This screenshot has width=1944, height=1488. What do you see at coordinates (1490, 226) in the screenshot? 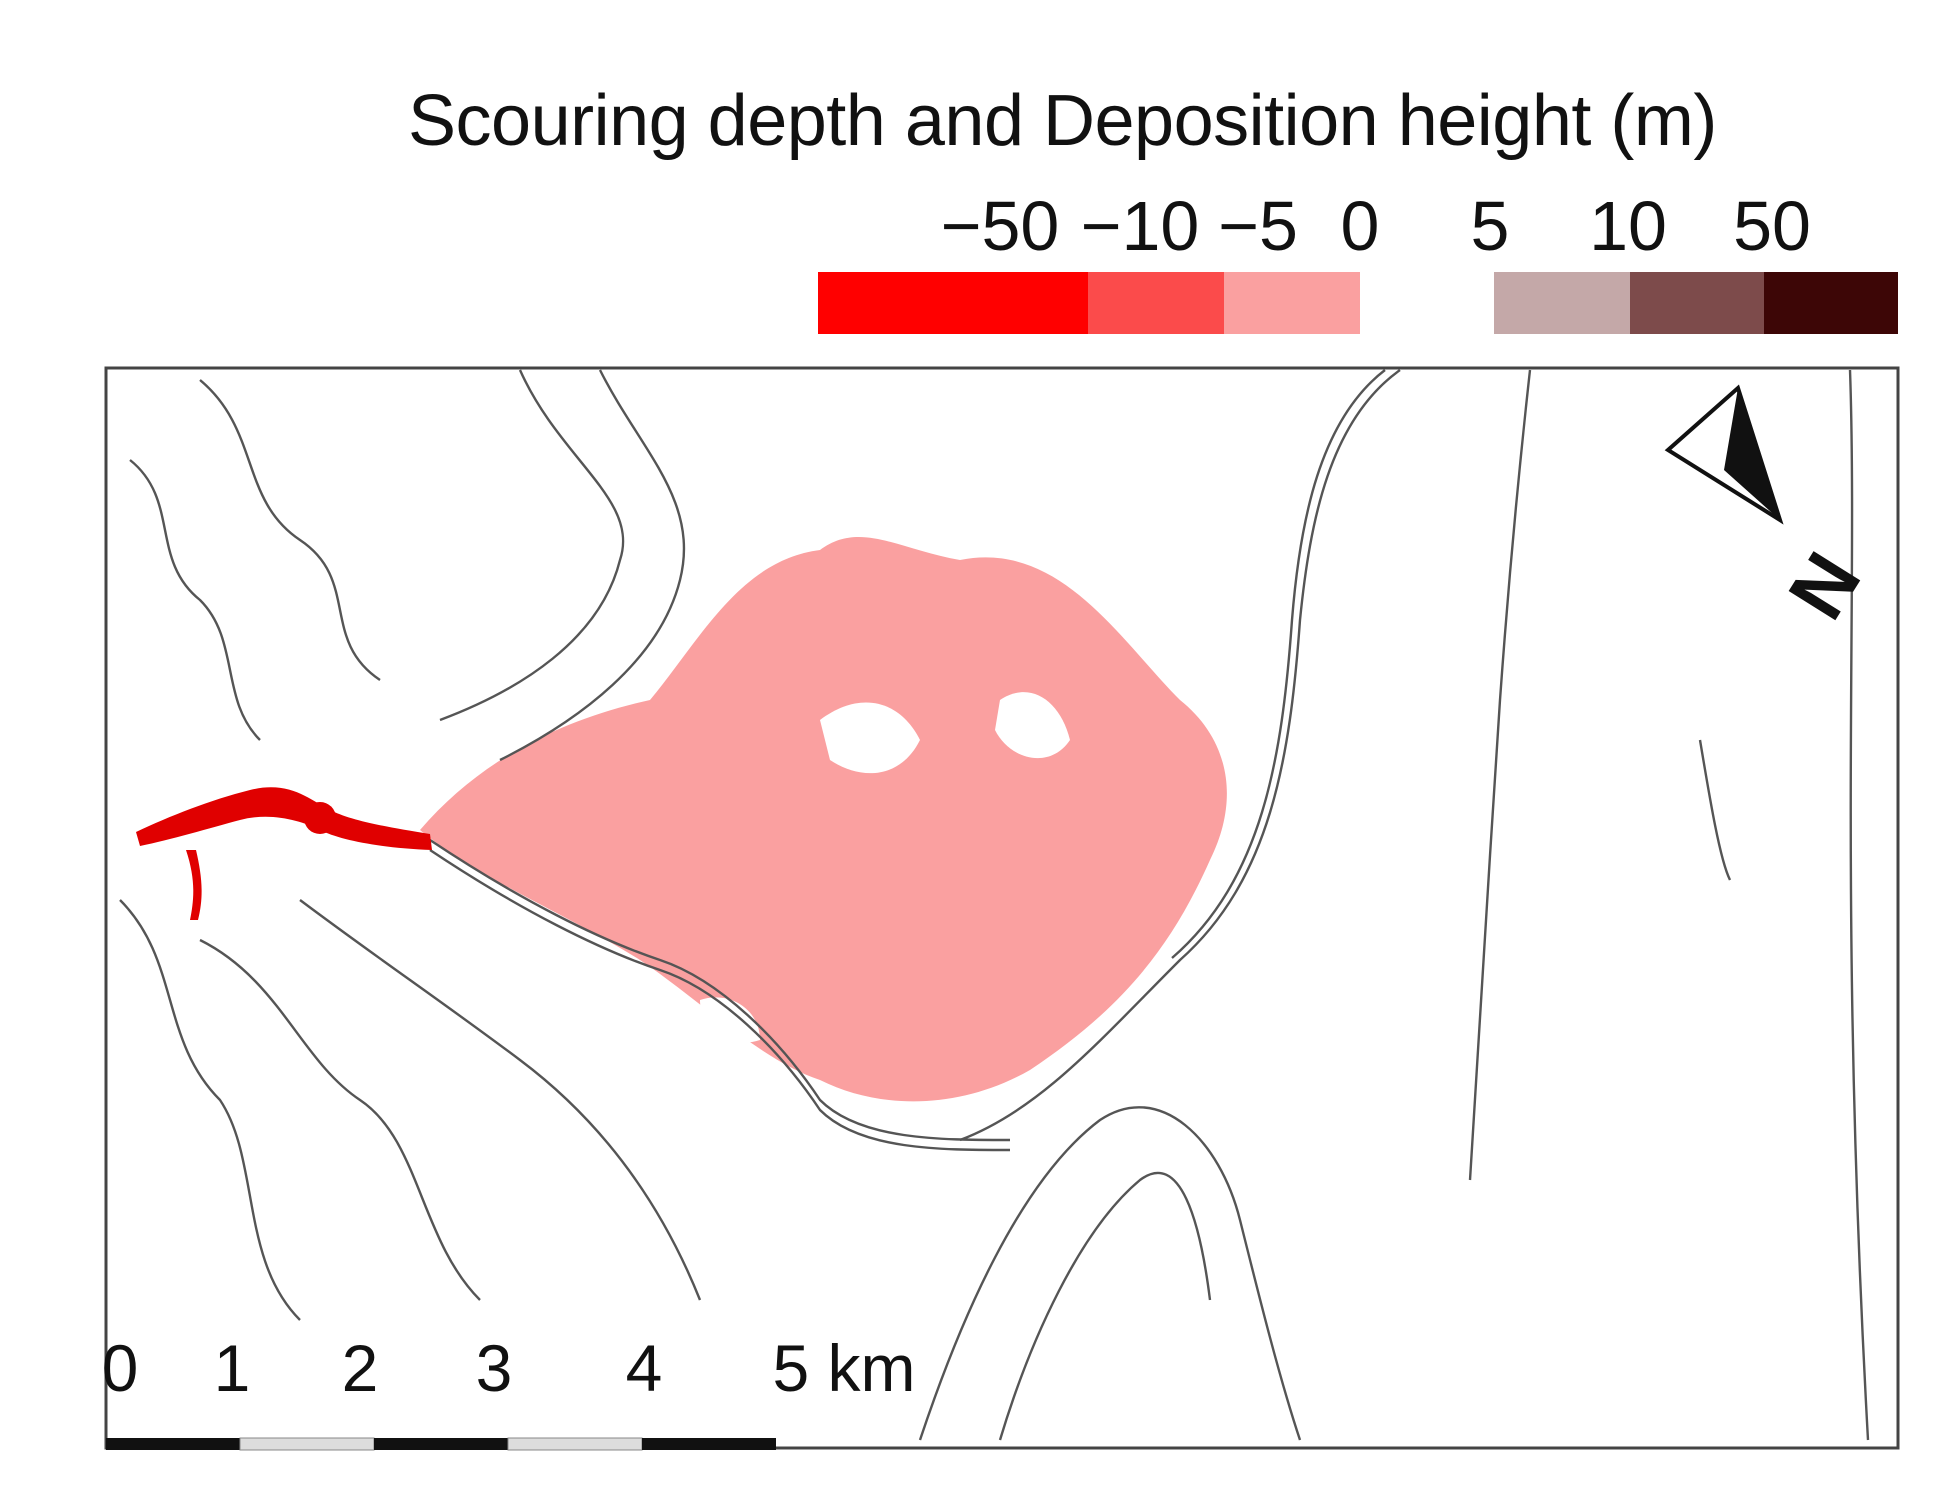
I see `legend-tick: 5` at bounding box center [1490, 226].